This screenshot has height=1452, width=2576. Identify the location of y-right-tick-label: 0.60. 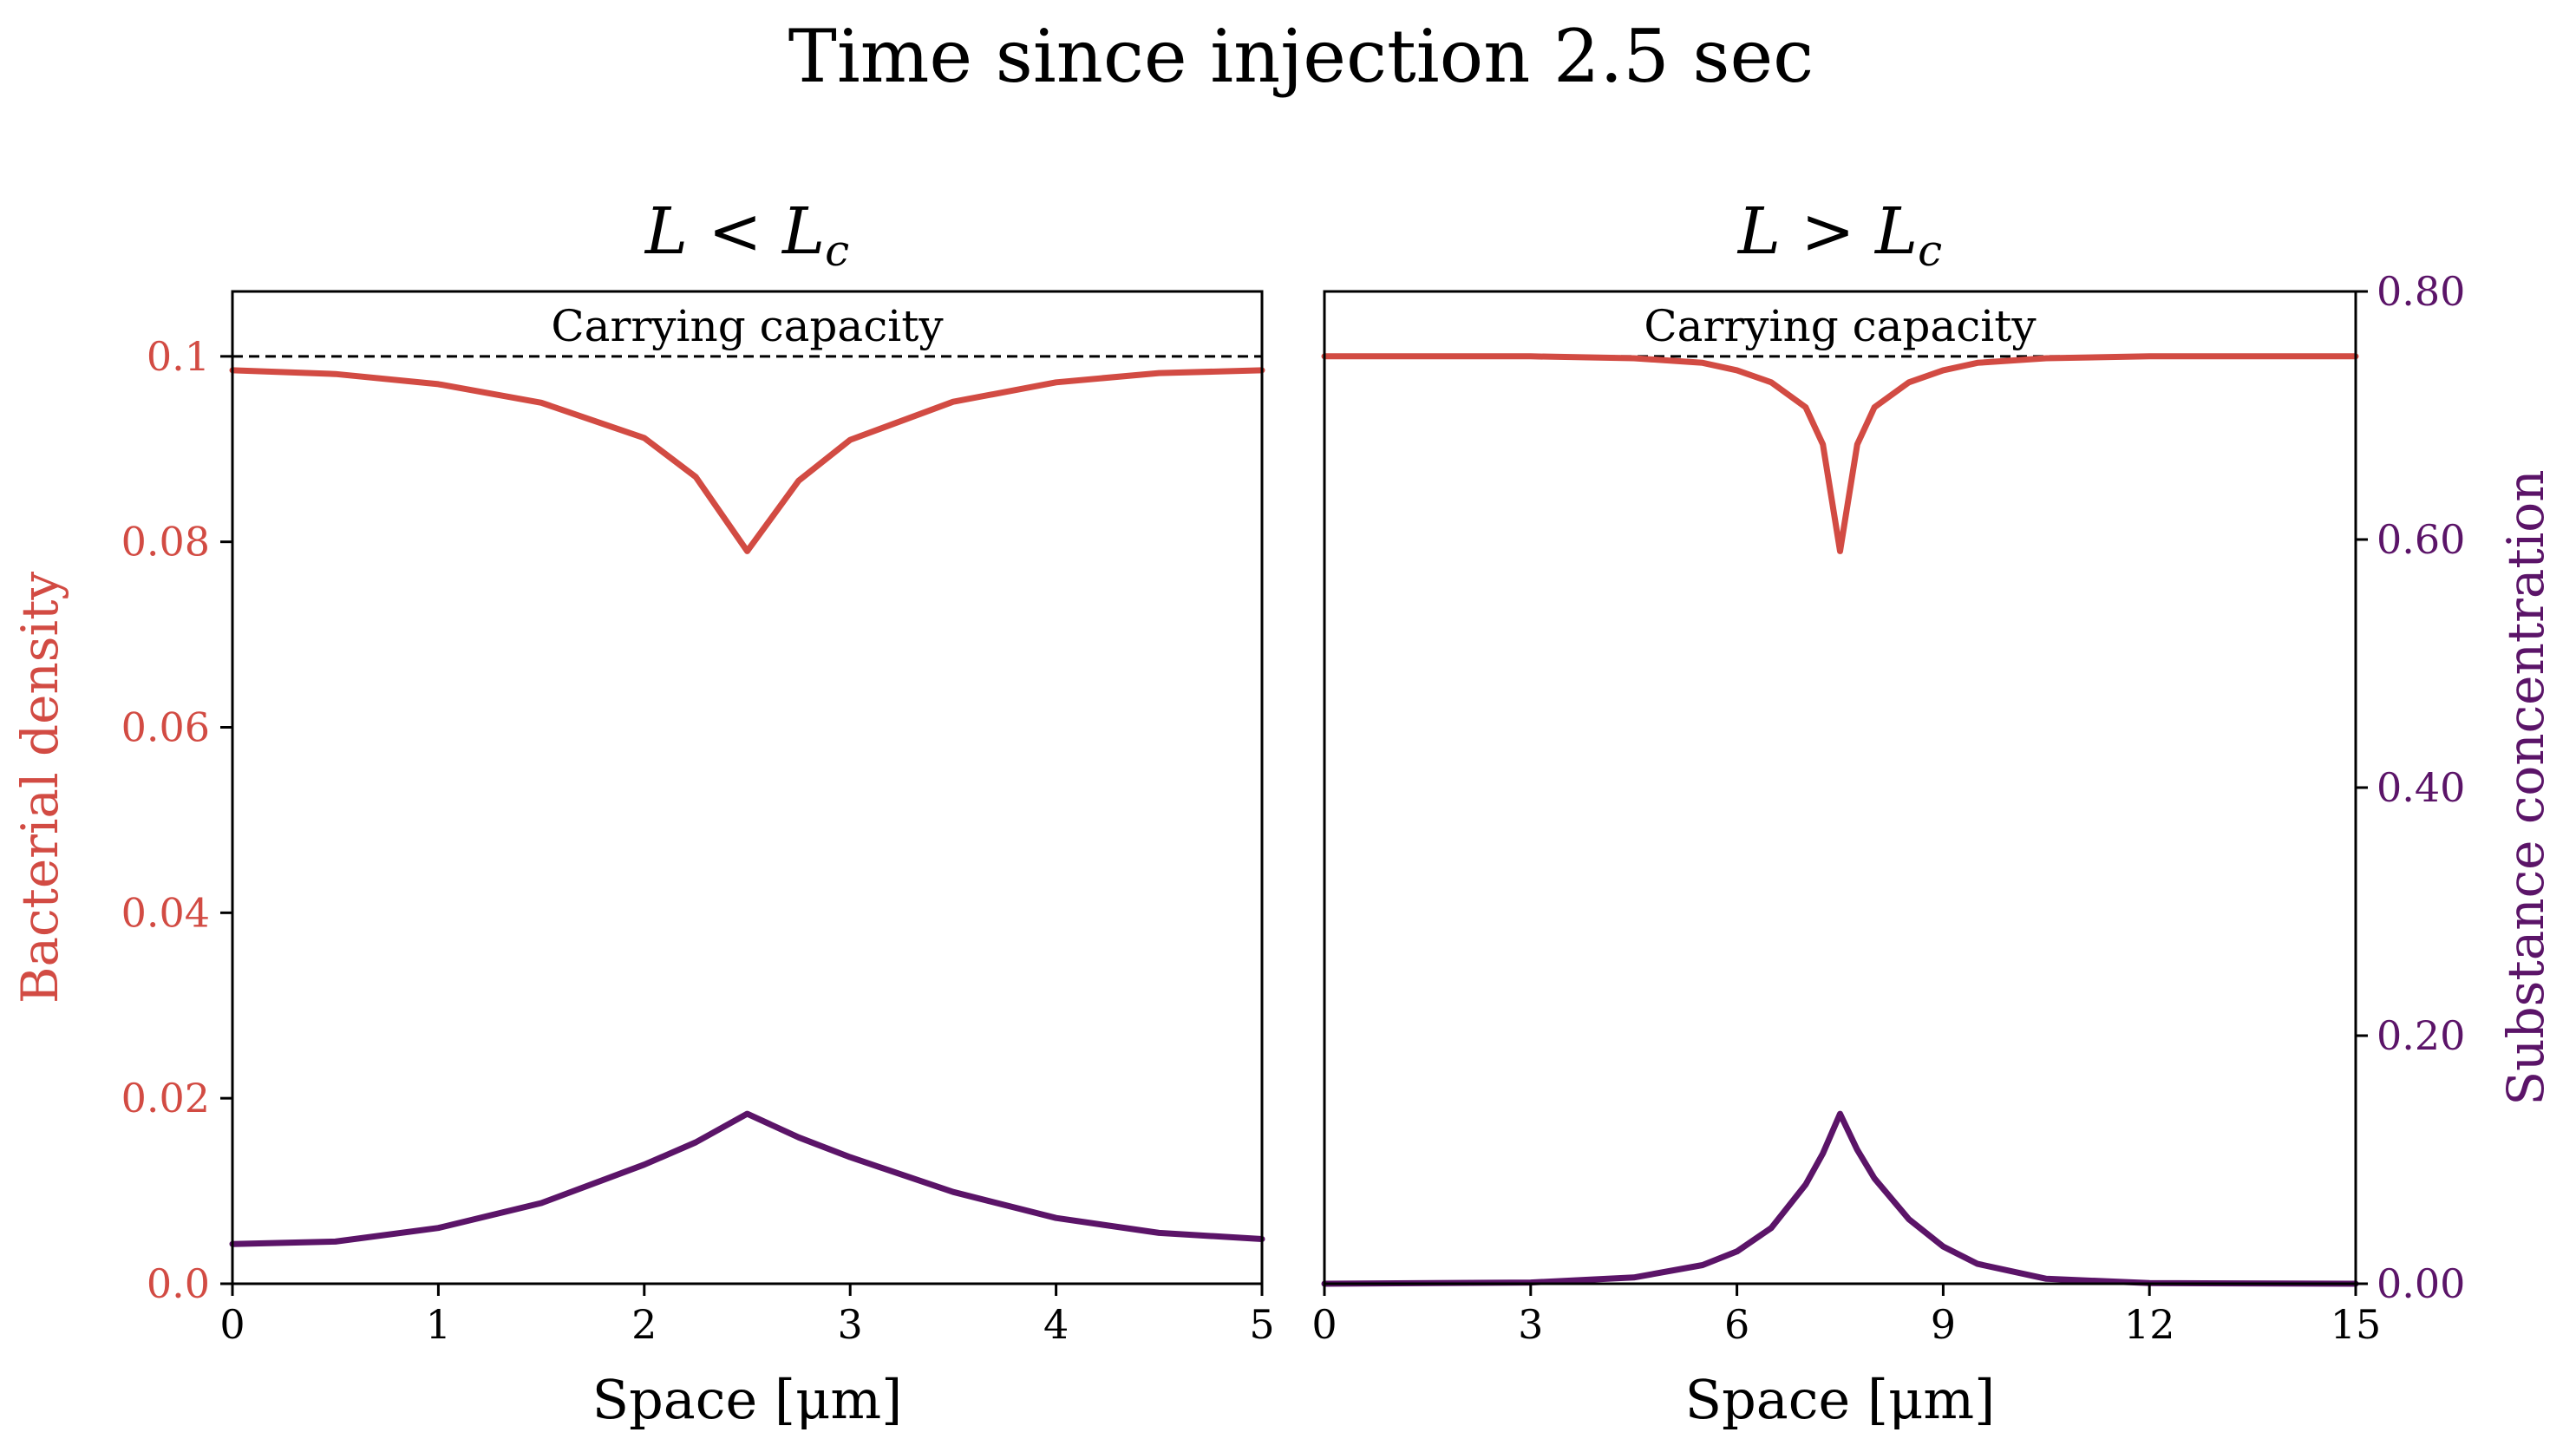
(2421, 539).